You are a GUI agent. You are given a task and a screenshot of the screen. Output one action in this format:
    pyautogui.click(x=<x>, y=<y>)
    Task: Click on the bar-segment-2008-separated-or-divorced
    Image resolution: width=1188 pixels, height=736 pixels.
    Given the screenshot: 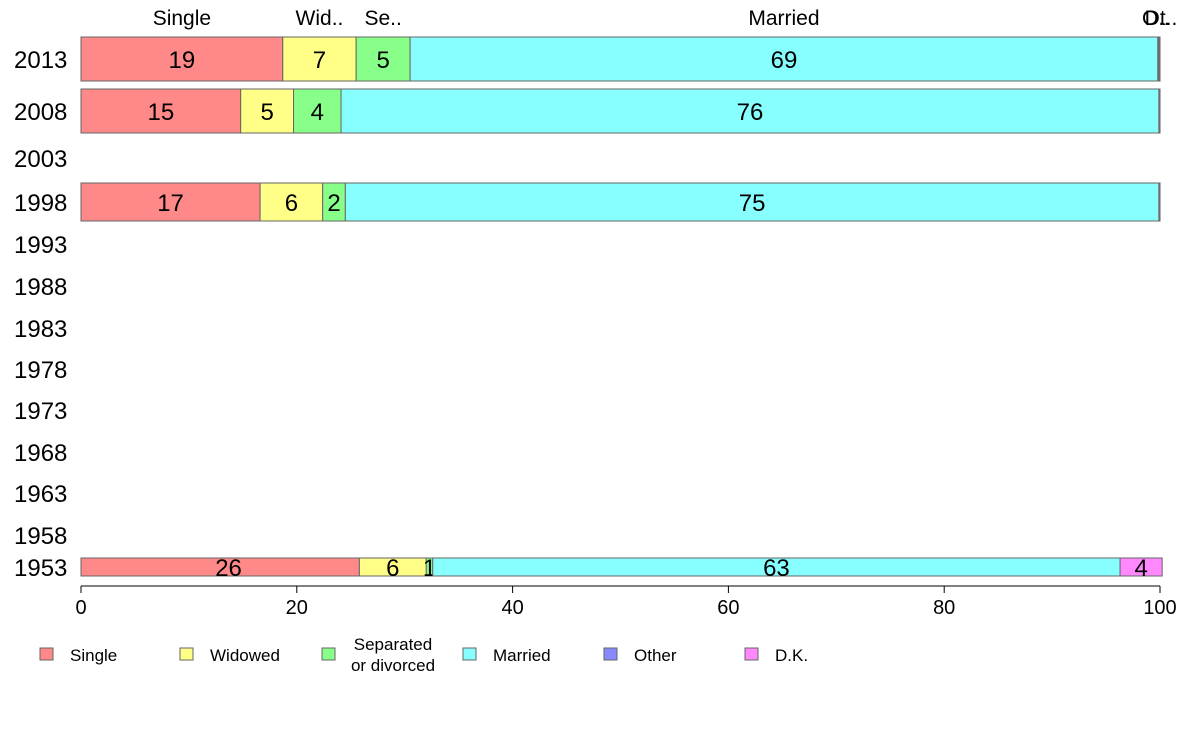 What is the action you would take?
    pyautogui.click(x=317, y=111)
    